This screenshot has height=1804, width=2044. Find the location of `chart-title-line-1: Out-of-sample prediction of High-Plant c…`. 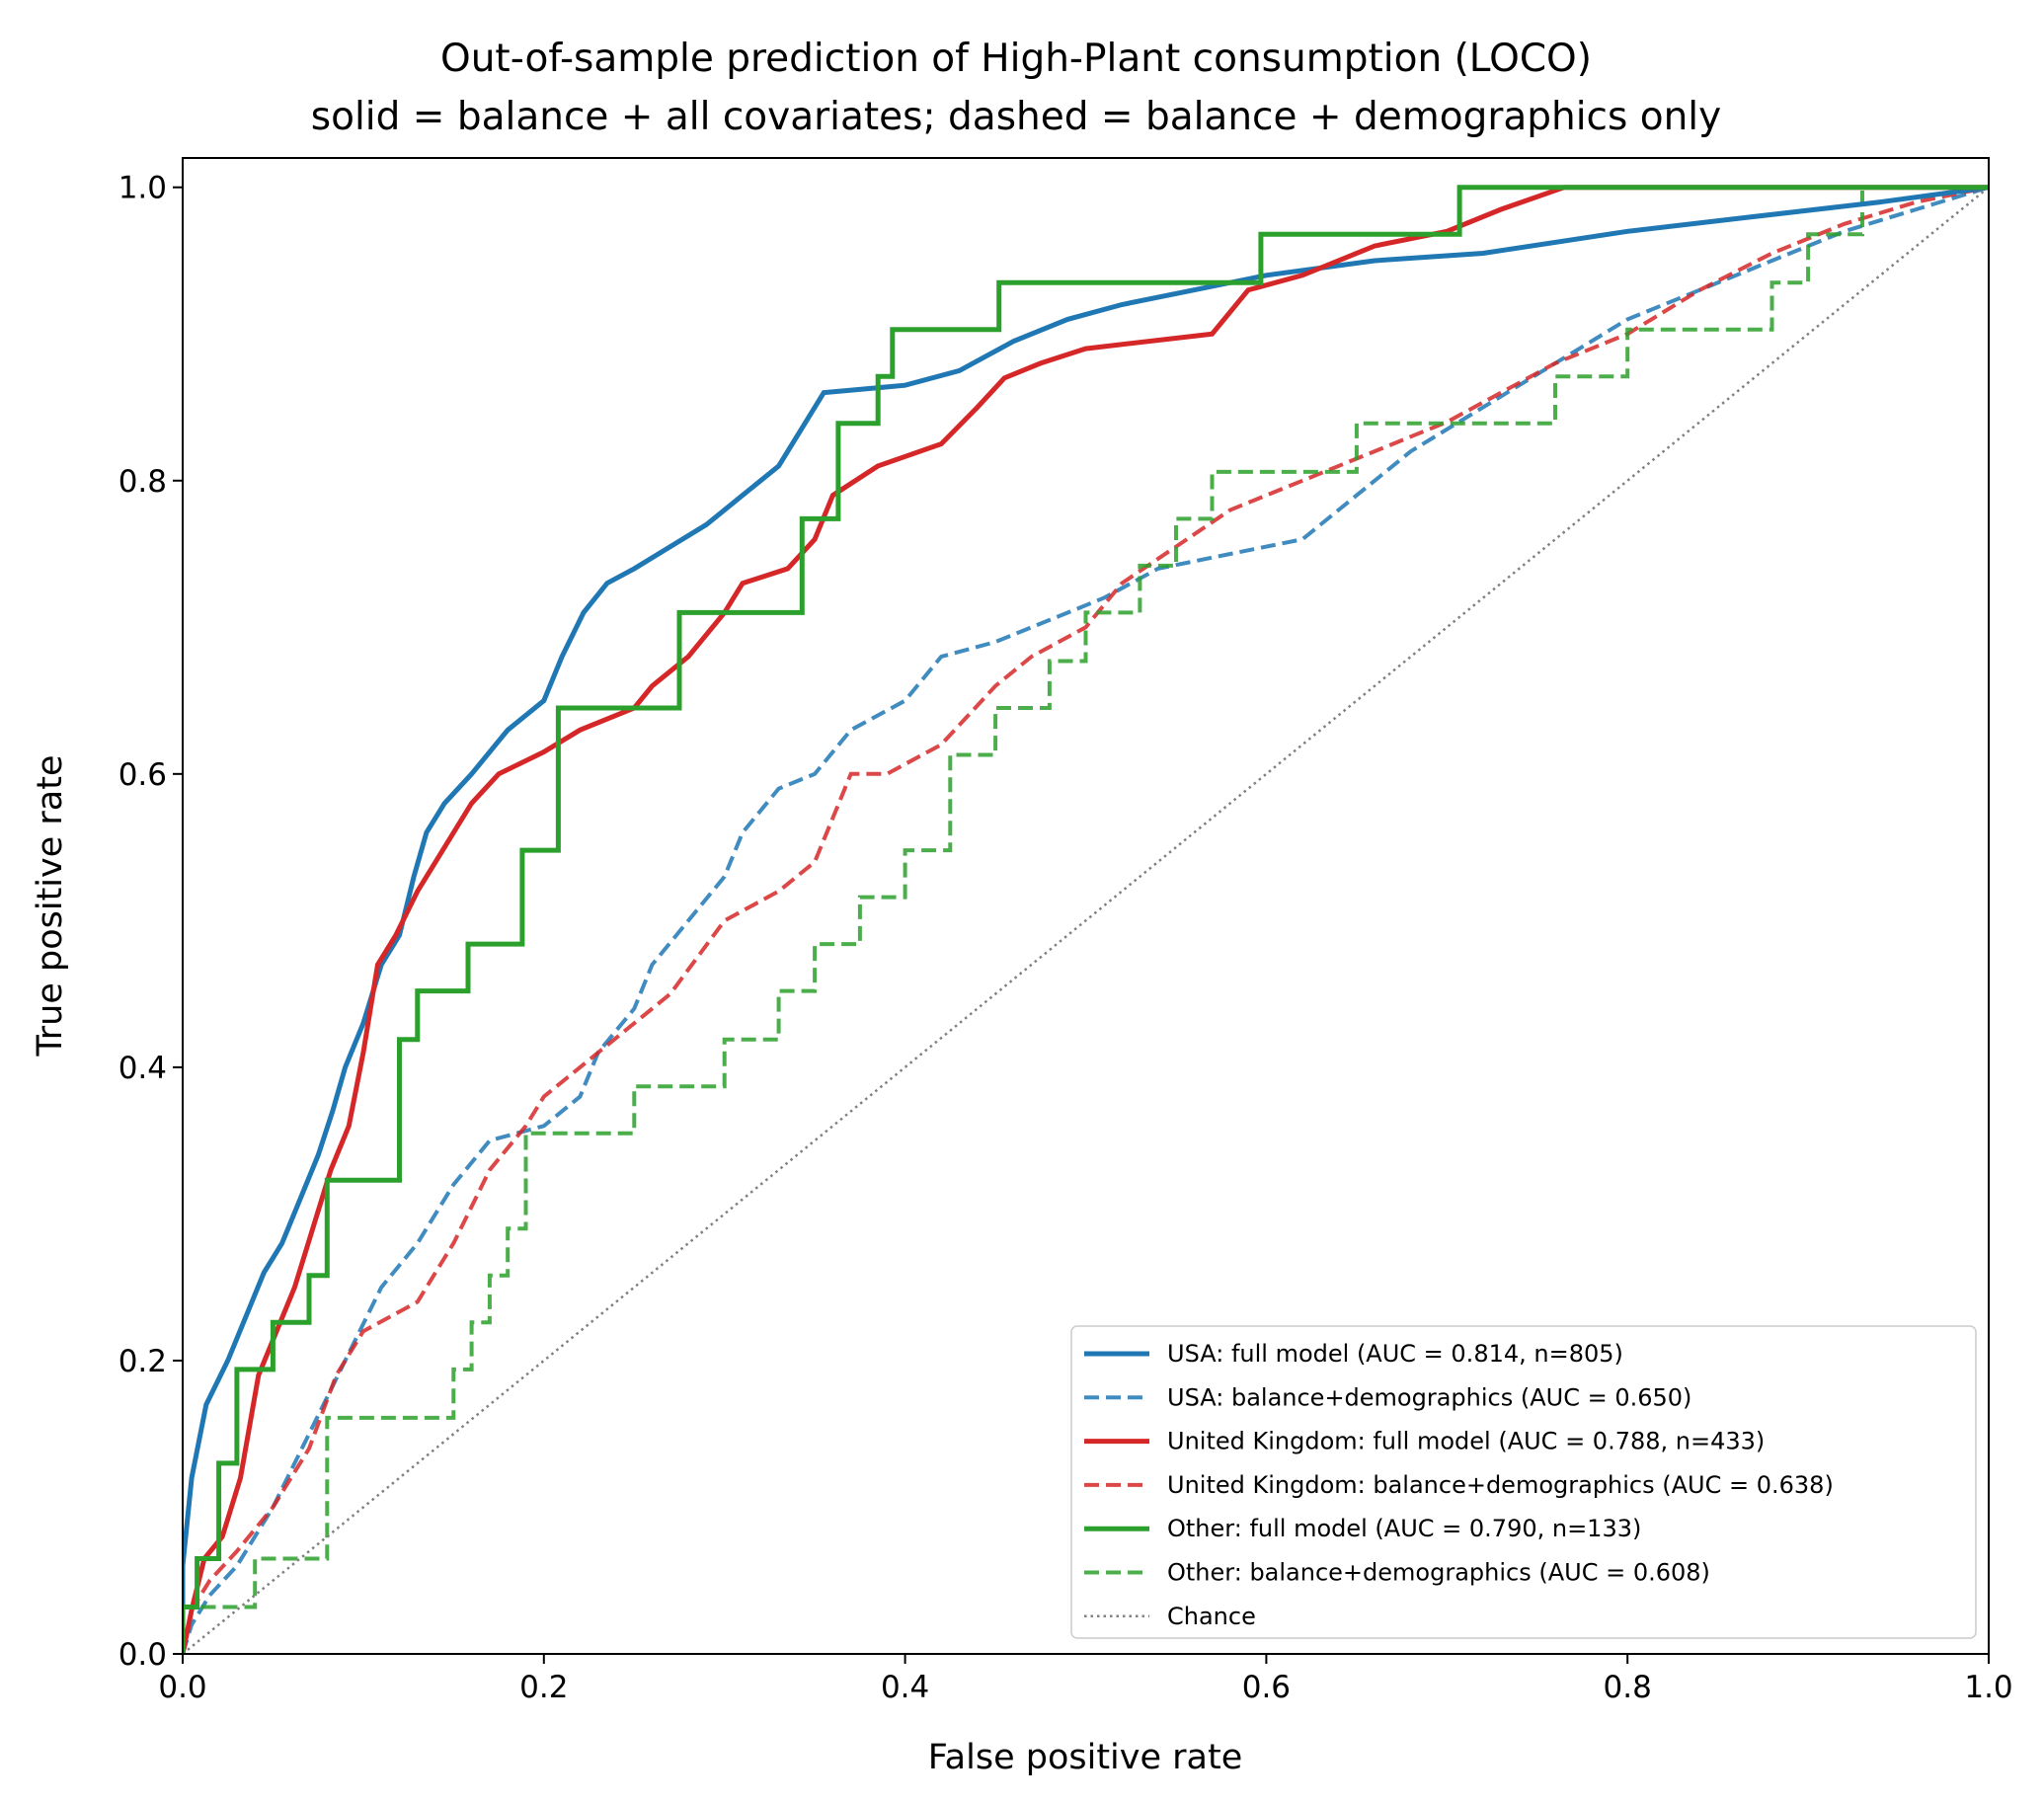

chart-title-line-1: Out-of-sample prediction of High-Plant c… is located at coordinates (1016, 59).